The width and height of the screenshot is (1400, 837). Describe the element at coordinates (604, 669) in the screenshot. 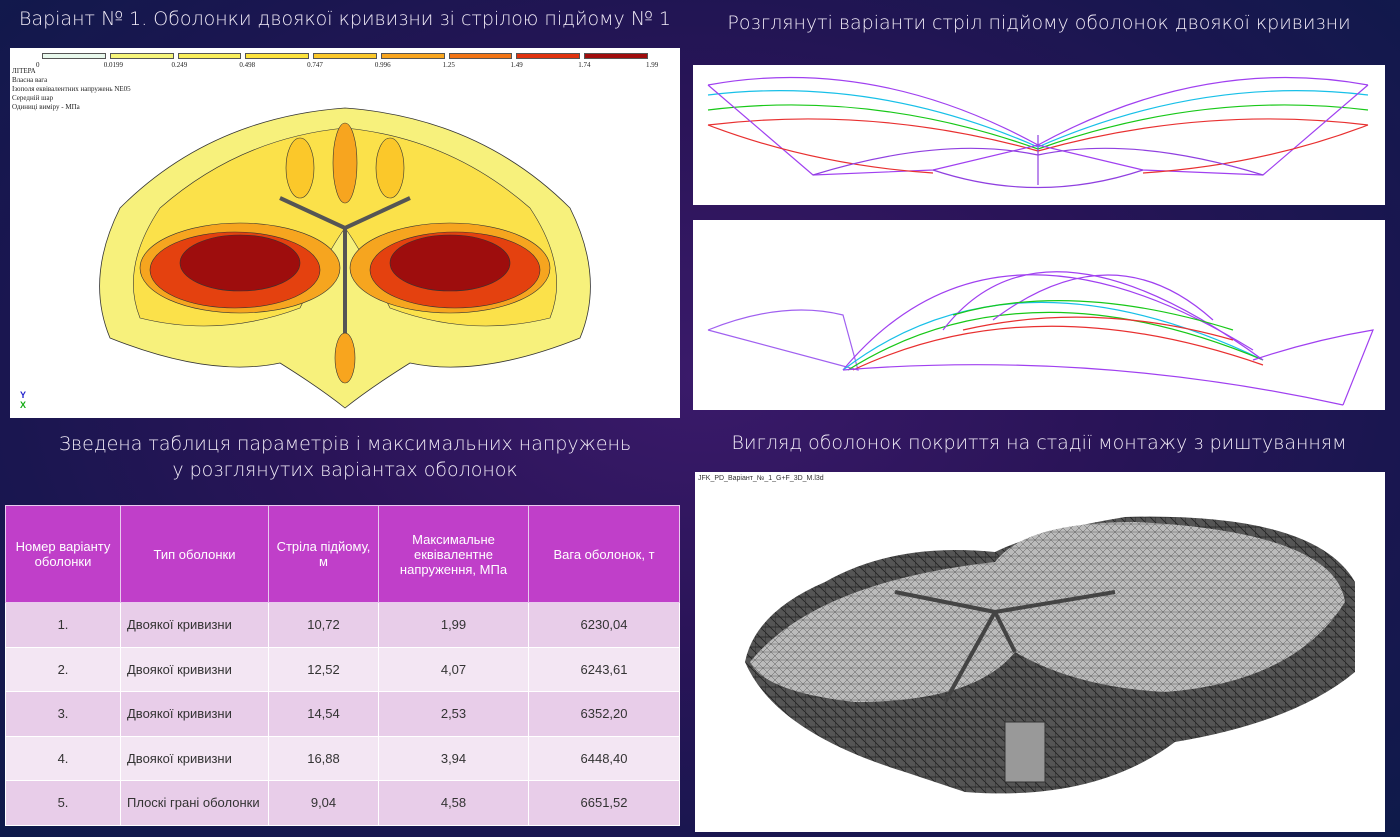

I see `table-cell: 6243,61` at that location.